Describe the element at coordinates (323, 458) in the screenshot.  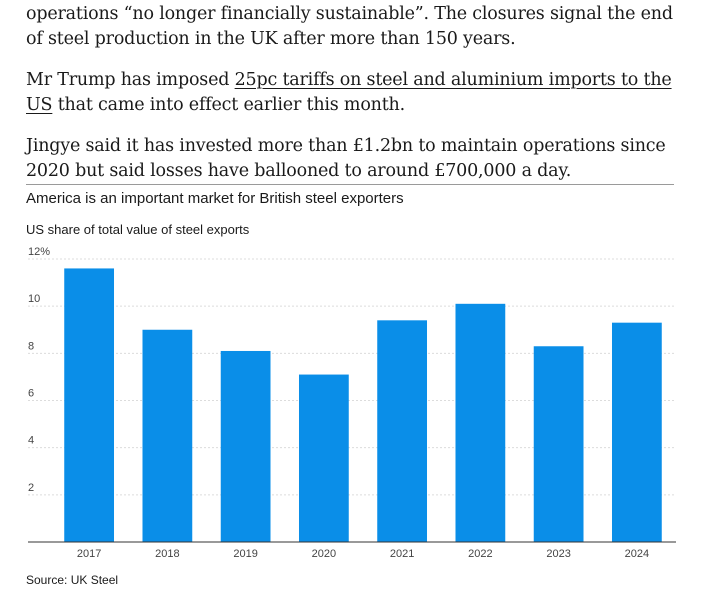
I see `bar-2020` at that location.